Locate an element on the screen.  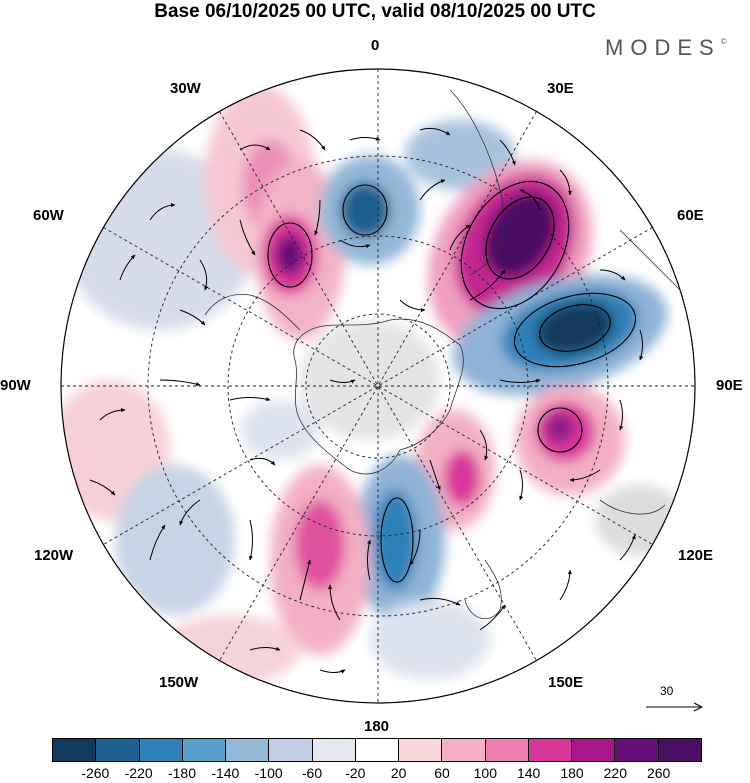
modes-logo: MODES© is located at coordinates (666, 48).